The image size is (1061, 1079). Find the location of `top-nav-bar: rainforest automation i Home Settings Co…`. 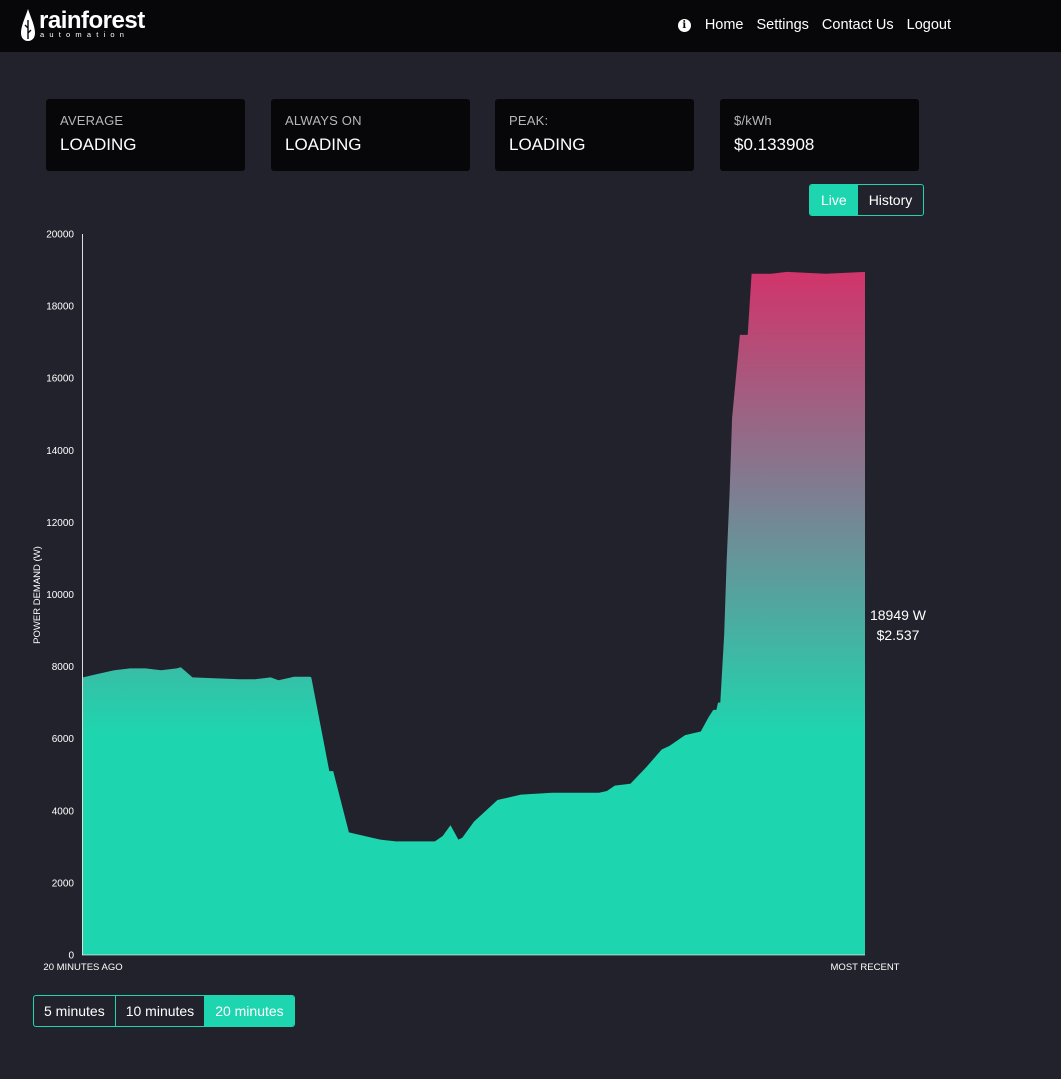

top-nav-bar: rainforest automation i Home Settings Co… is located at coordinates (530, 26).